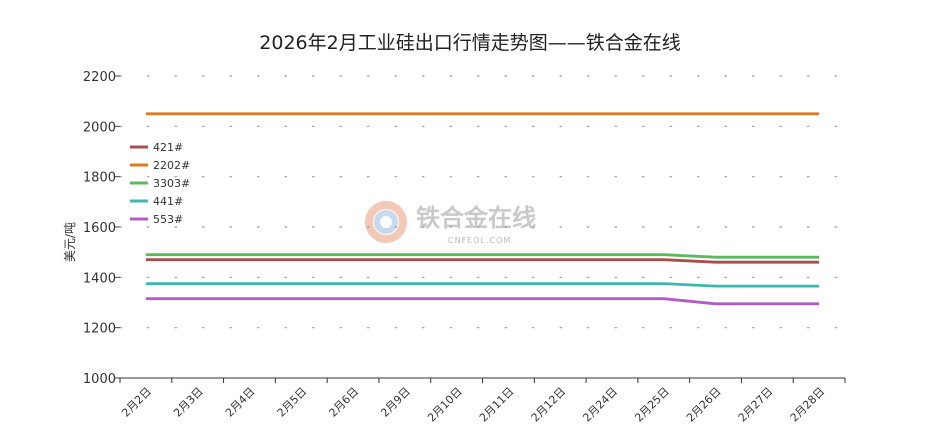 Image resolution: width=941 pixels, height=443 pixels. Describe the element at coordinates (99, 379) in the screenshot. I see `y-tick-label: 1000` at that location.